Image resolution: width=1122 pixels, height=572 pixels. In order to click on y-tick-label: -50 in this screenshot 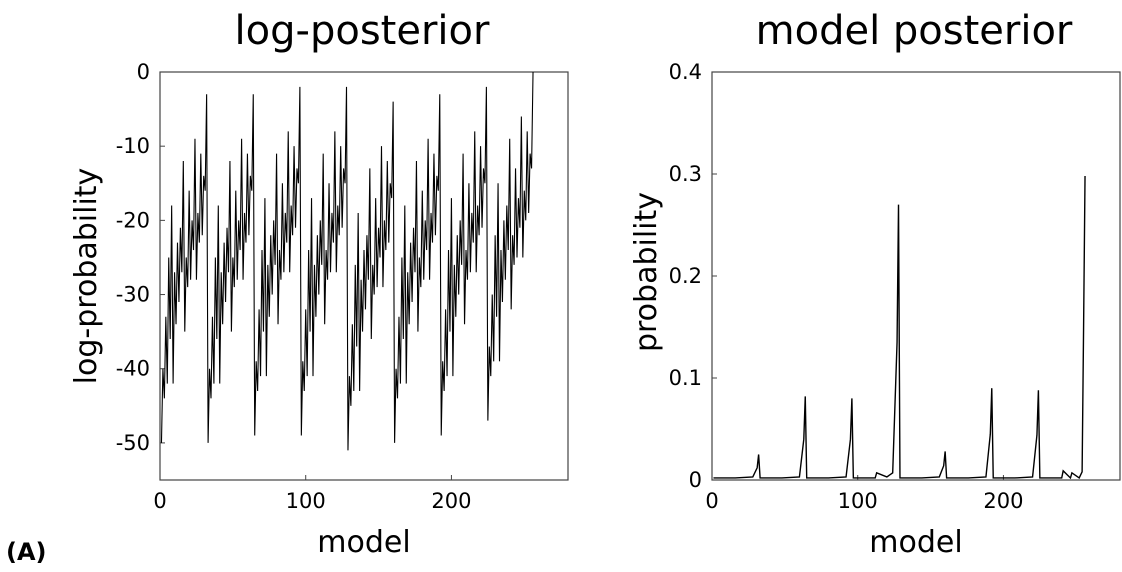, I will do `click(133, 443)`.